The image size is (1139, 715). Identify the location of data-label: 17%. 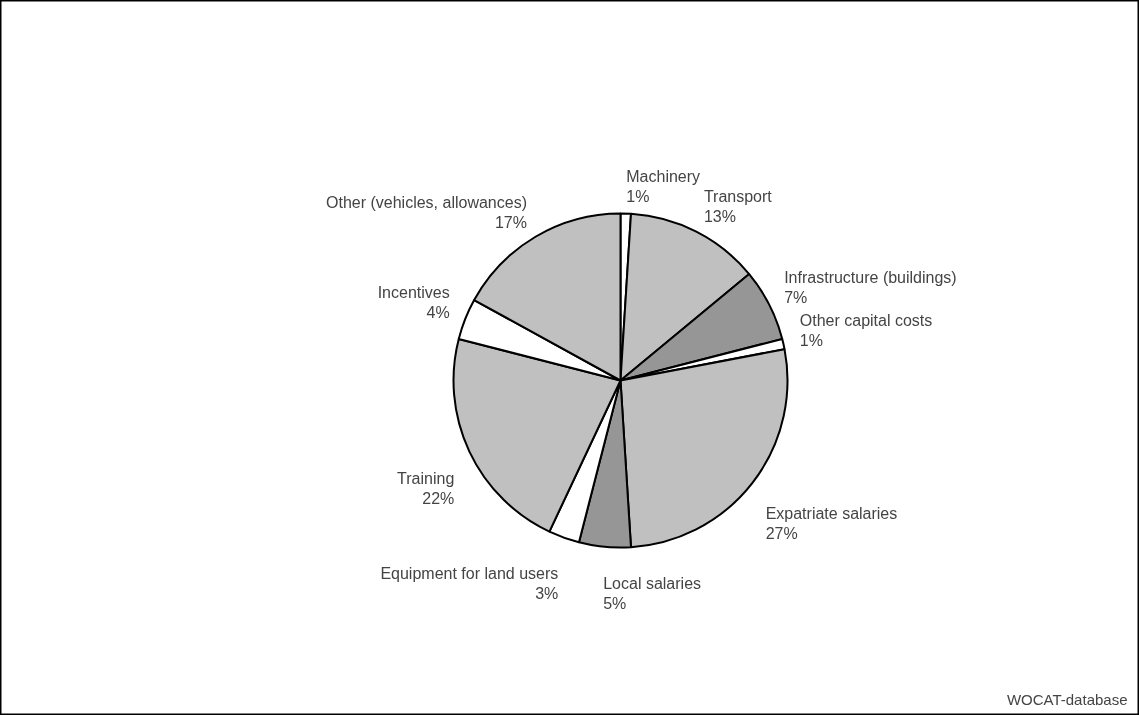
(510, 222).